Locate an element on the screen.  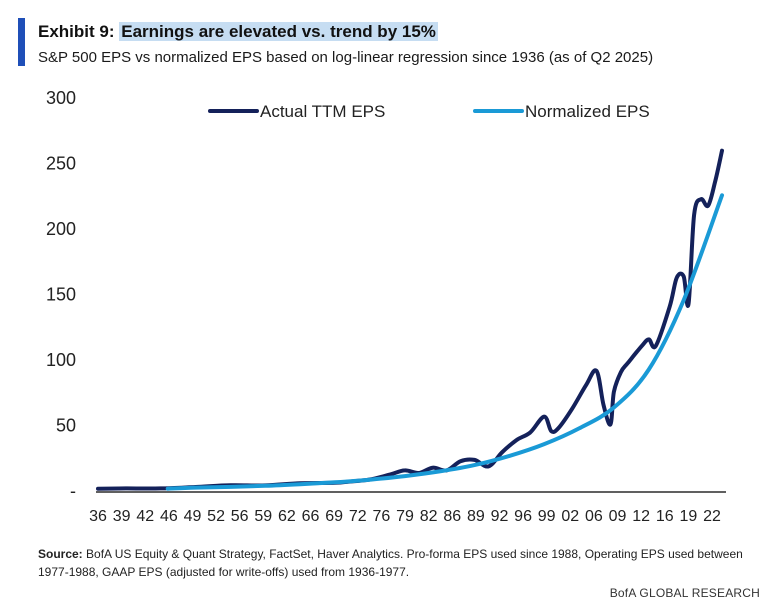
x-tick-label: 56 is located at coordinates (240, 516).